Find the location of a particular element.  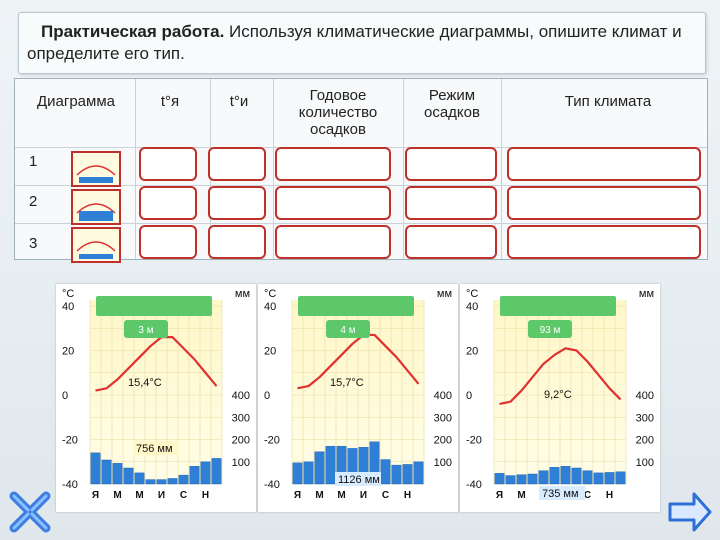

altitude-label: 3 м is located at coordinates (145, 330).